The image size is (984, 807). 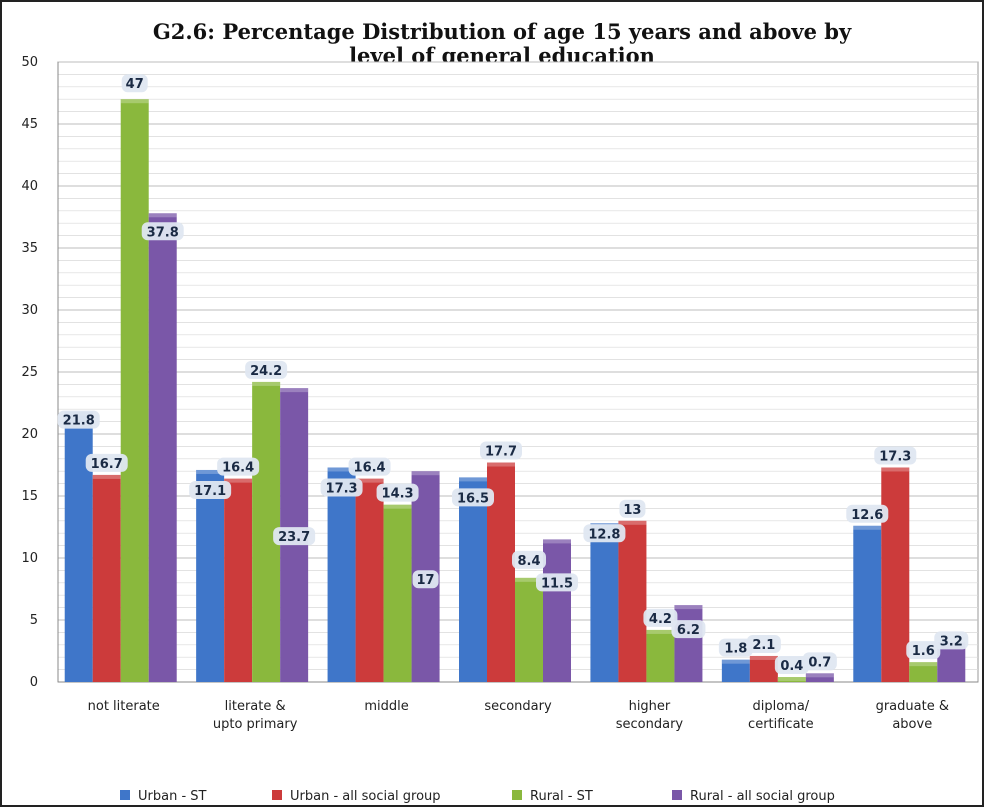 I want to click on y-tick-label: 15, so click(x=29, y=496).